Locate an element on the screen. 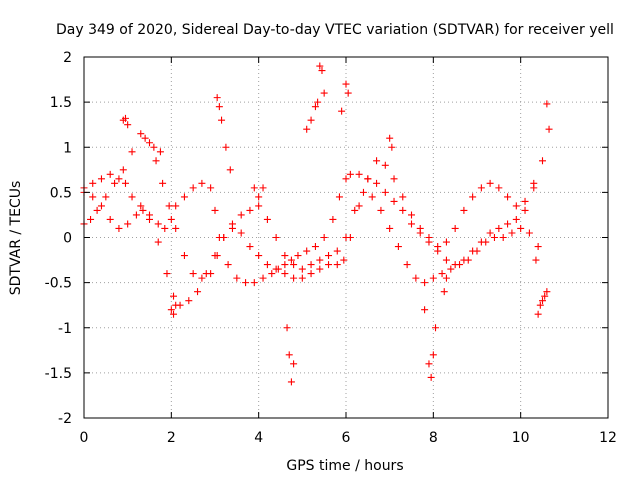  x-axis-label: GPS time / hours is located at coordinates (344, 466).